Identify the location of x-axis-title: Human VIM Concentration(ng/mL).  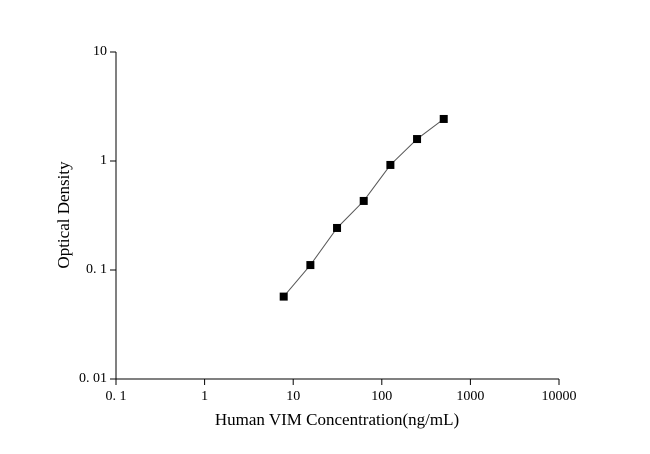
(337, 419).